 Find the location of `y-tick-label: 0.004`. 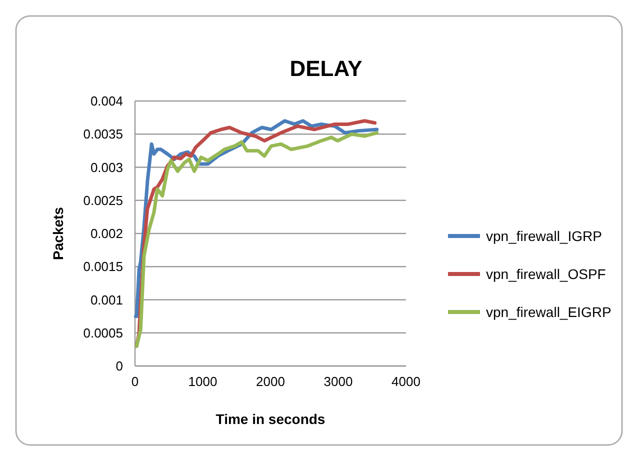

y-tick-label: 0.004 is located at coordinates (106, 101).